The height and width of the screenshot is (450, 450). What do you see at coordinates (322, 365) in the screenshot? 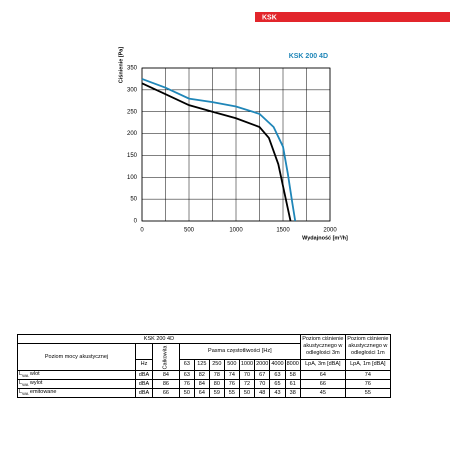
I see `header-cell: LpA, 3m [dBA]` at bounding box center [322, 365].